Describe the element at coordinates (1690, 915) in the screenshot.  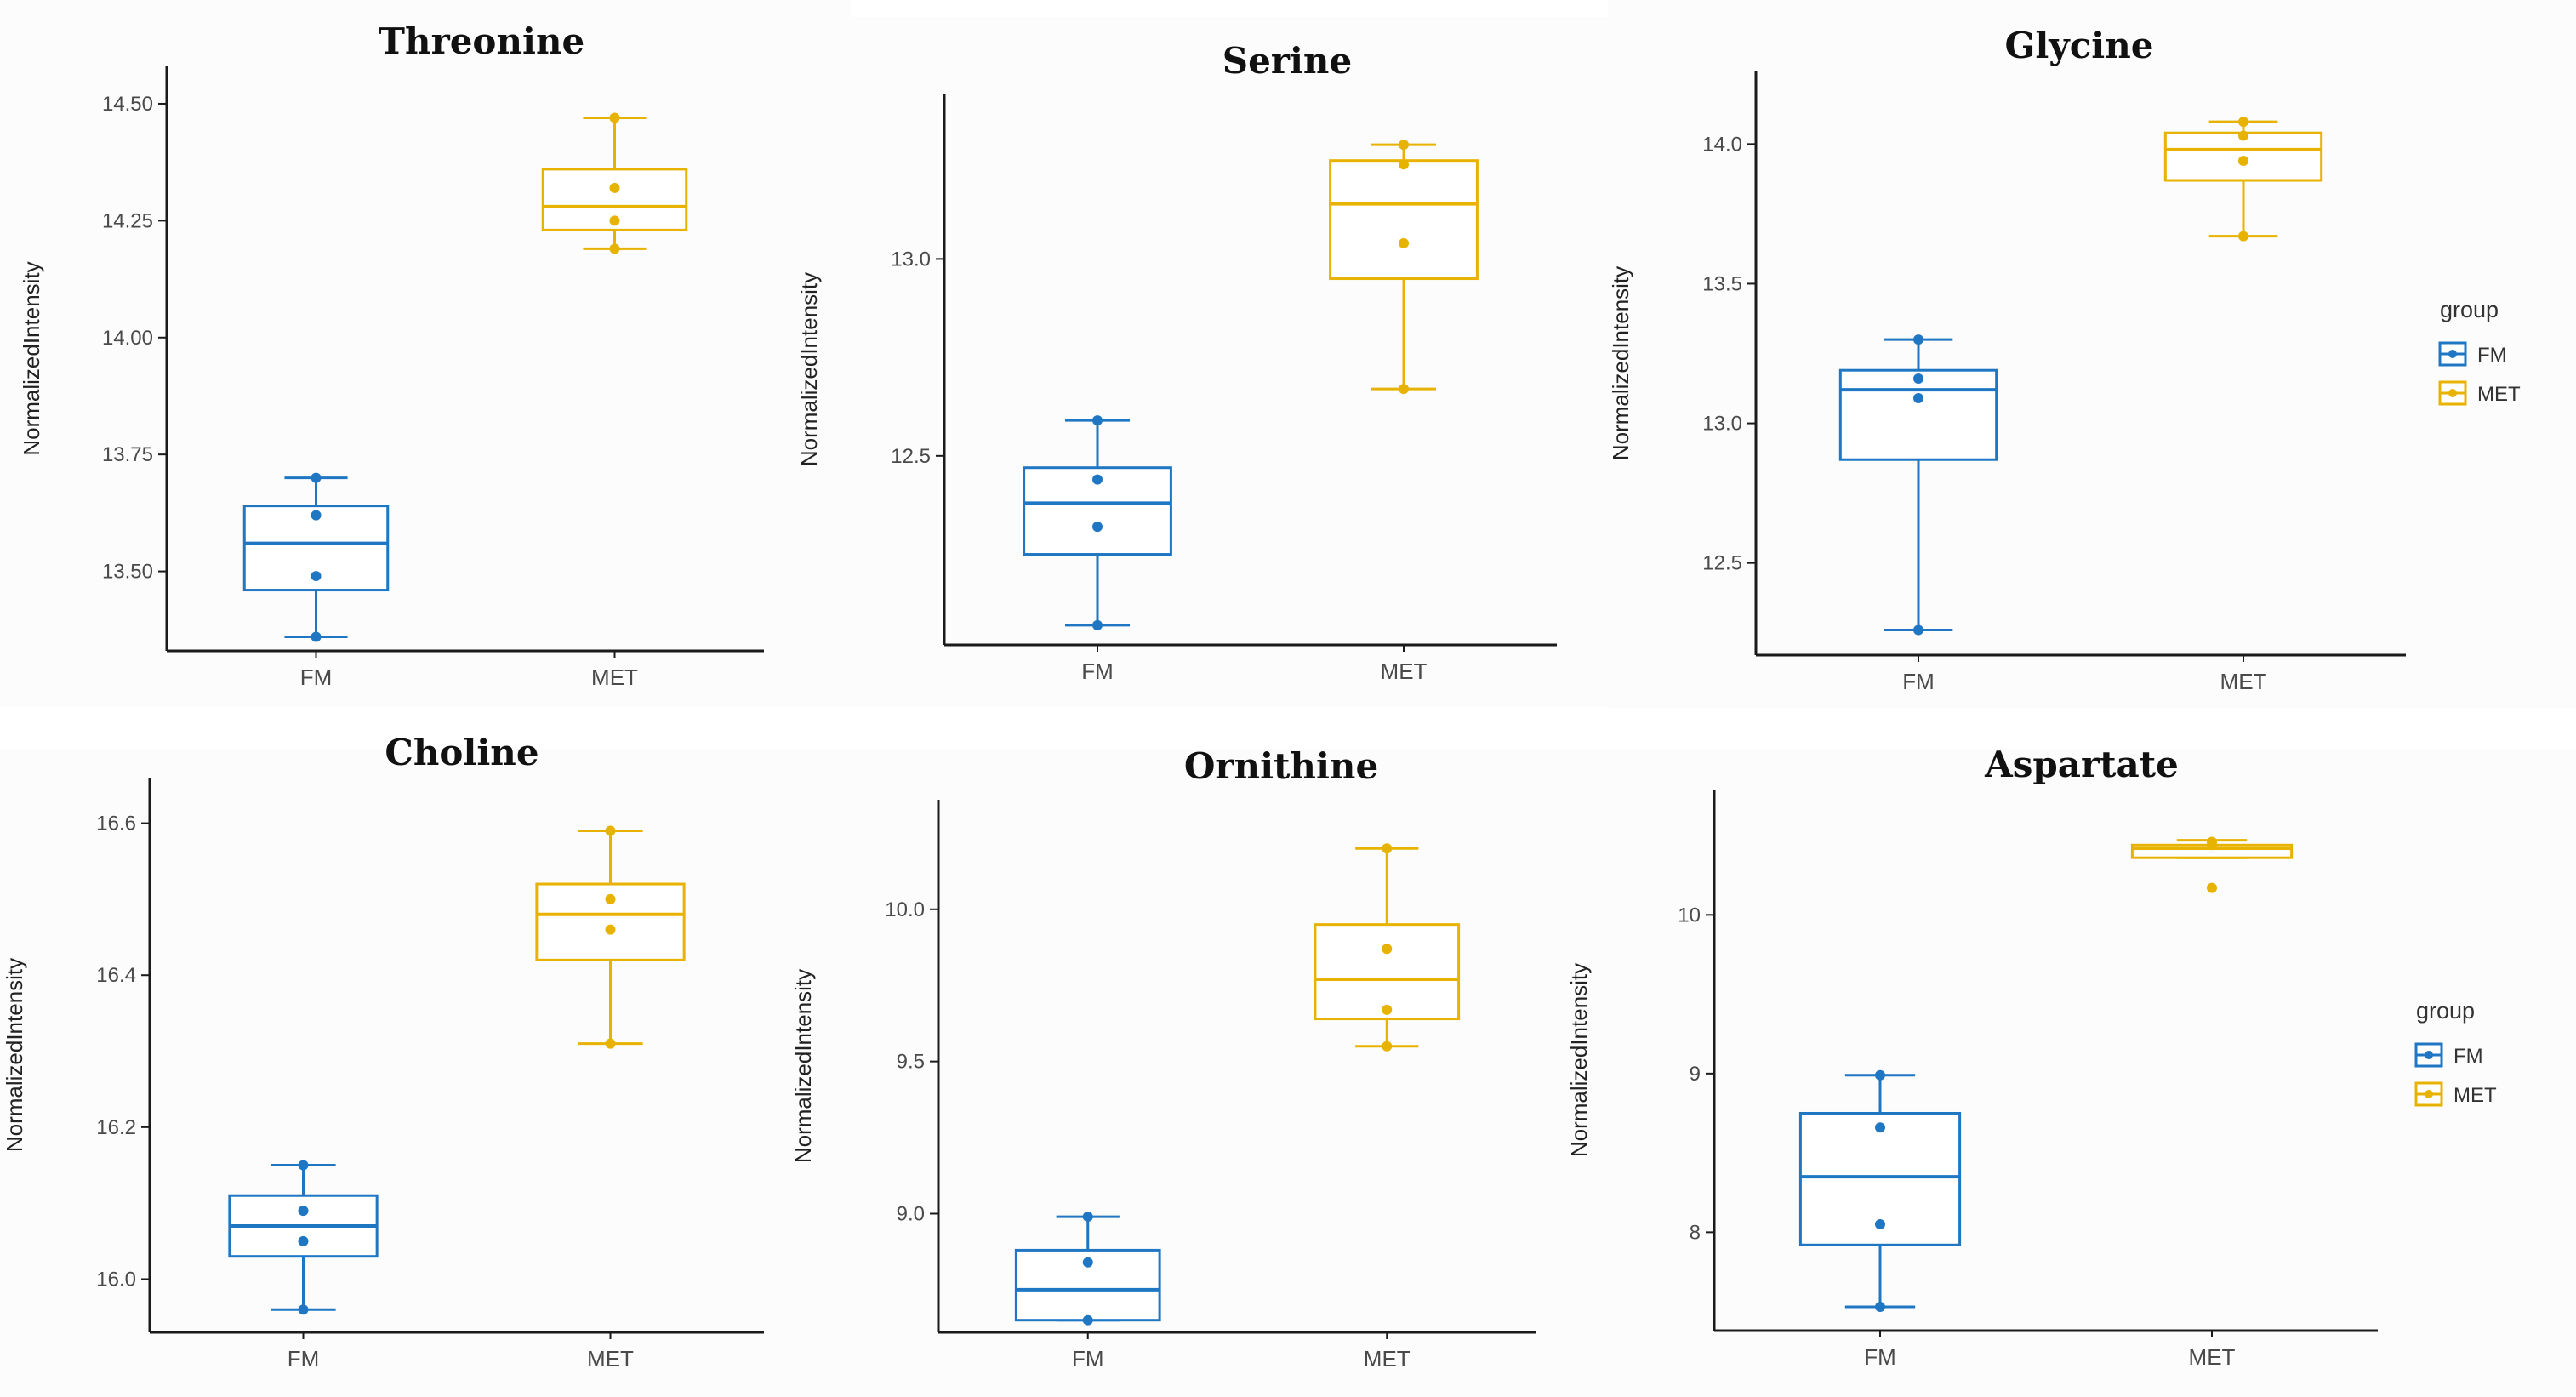
I see `y-tick-label: 10` at that location.